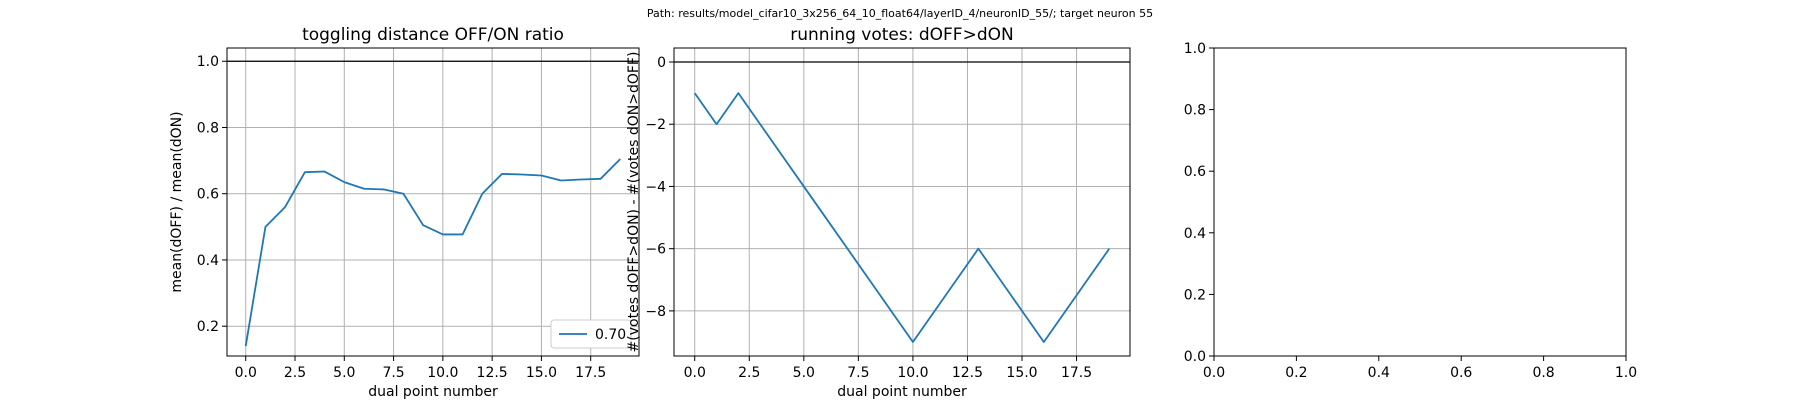 The width and height of the screenshot is (1800, 400). Describe the element at coordinates (433, 35) in the screenshot. I see `chart-title: toggling distance OFF/ON ratio` at that location.